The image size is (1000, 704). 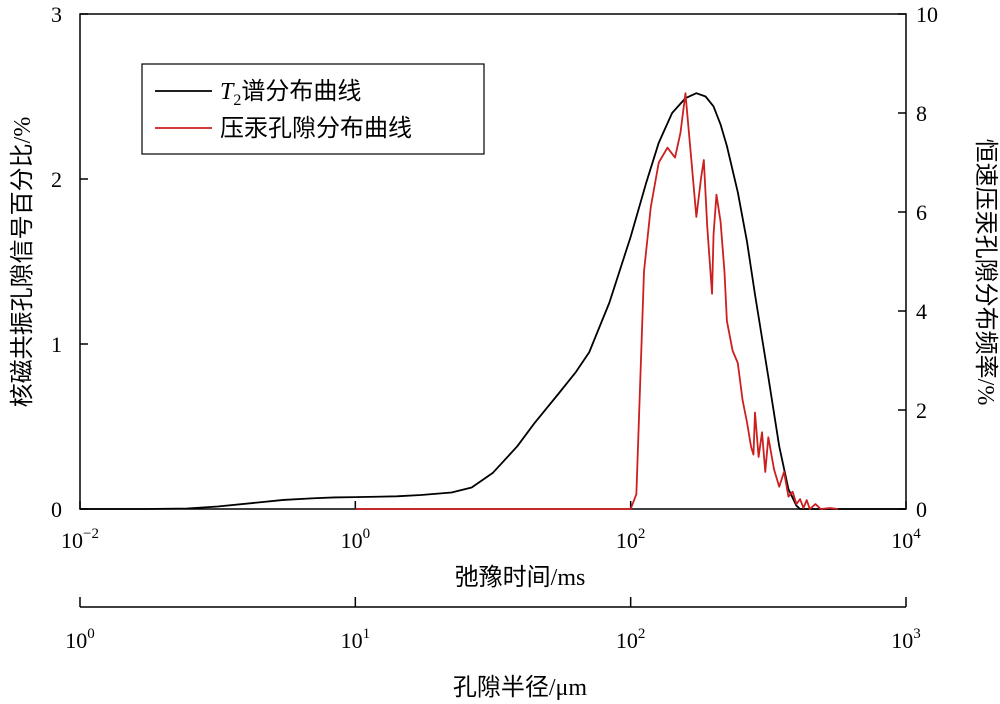 What do you see at coordinates (906, 639) in the screenshot?
I see `x2-tick-label-3: 10³` at bounding box center [906, 639].